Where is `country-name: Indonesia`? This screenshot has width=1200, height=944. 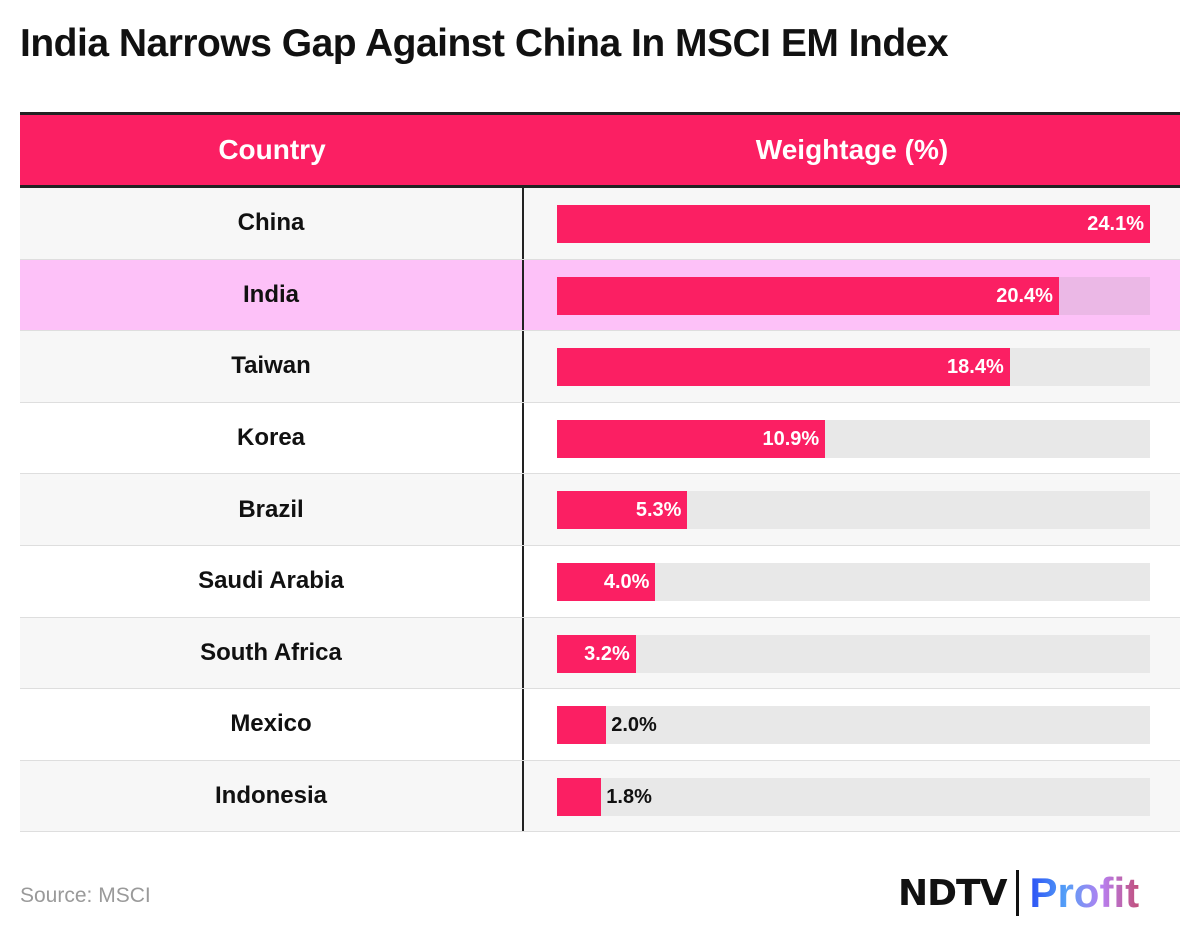
country-name: Indonesia is located at coordinates (272, 796).